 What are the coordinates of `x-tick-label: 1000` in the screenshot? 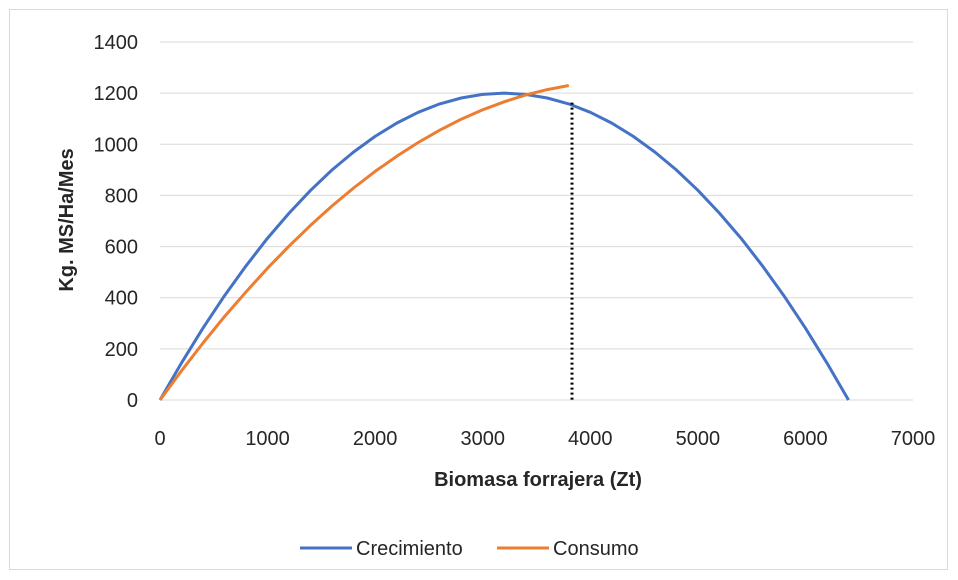 It's located at (267, 439).